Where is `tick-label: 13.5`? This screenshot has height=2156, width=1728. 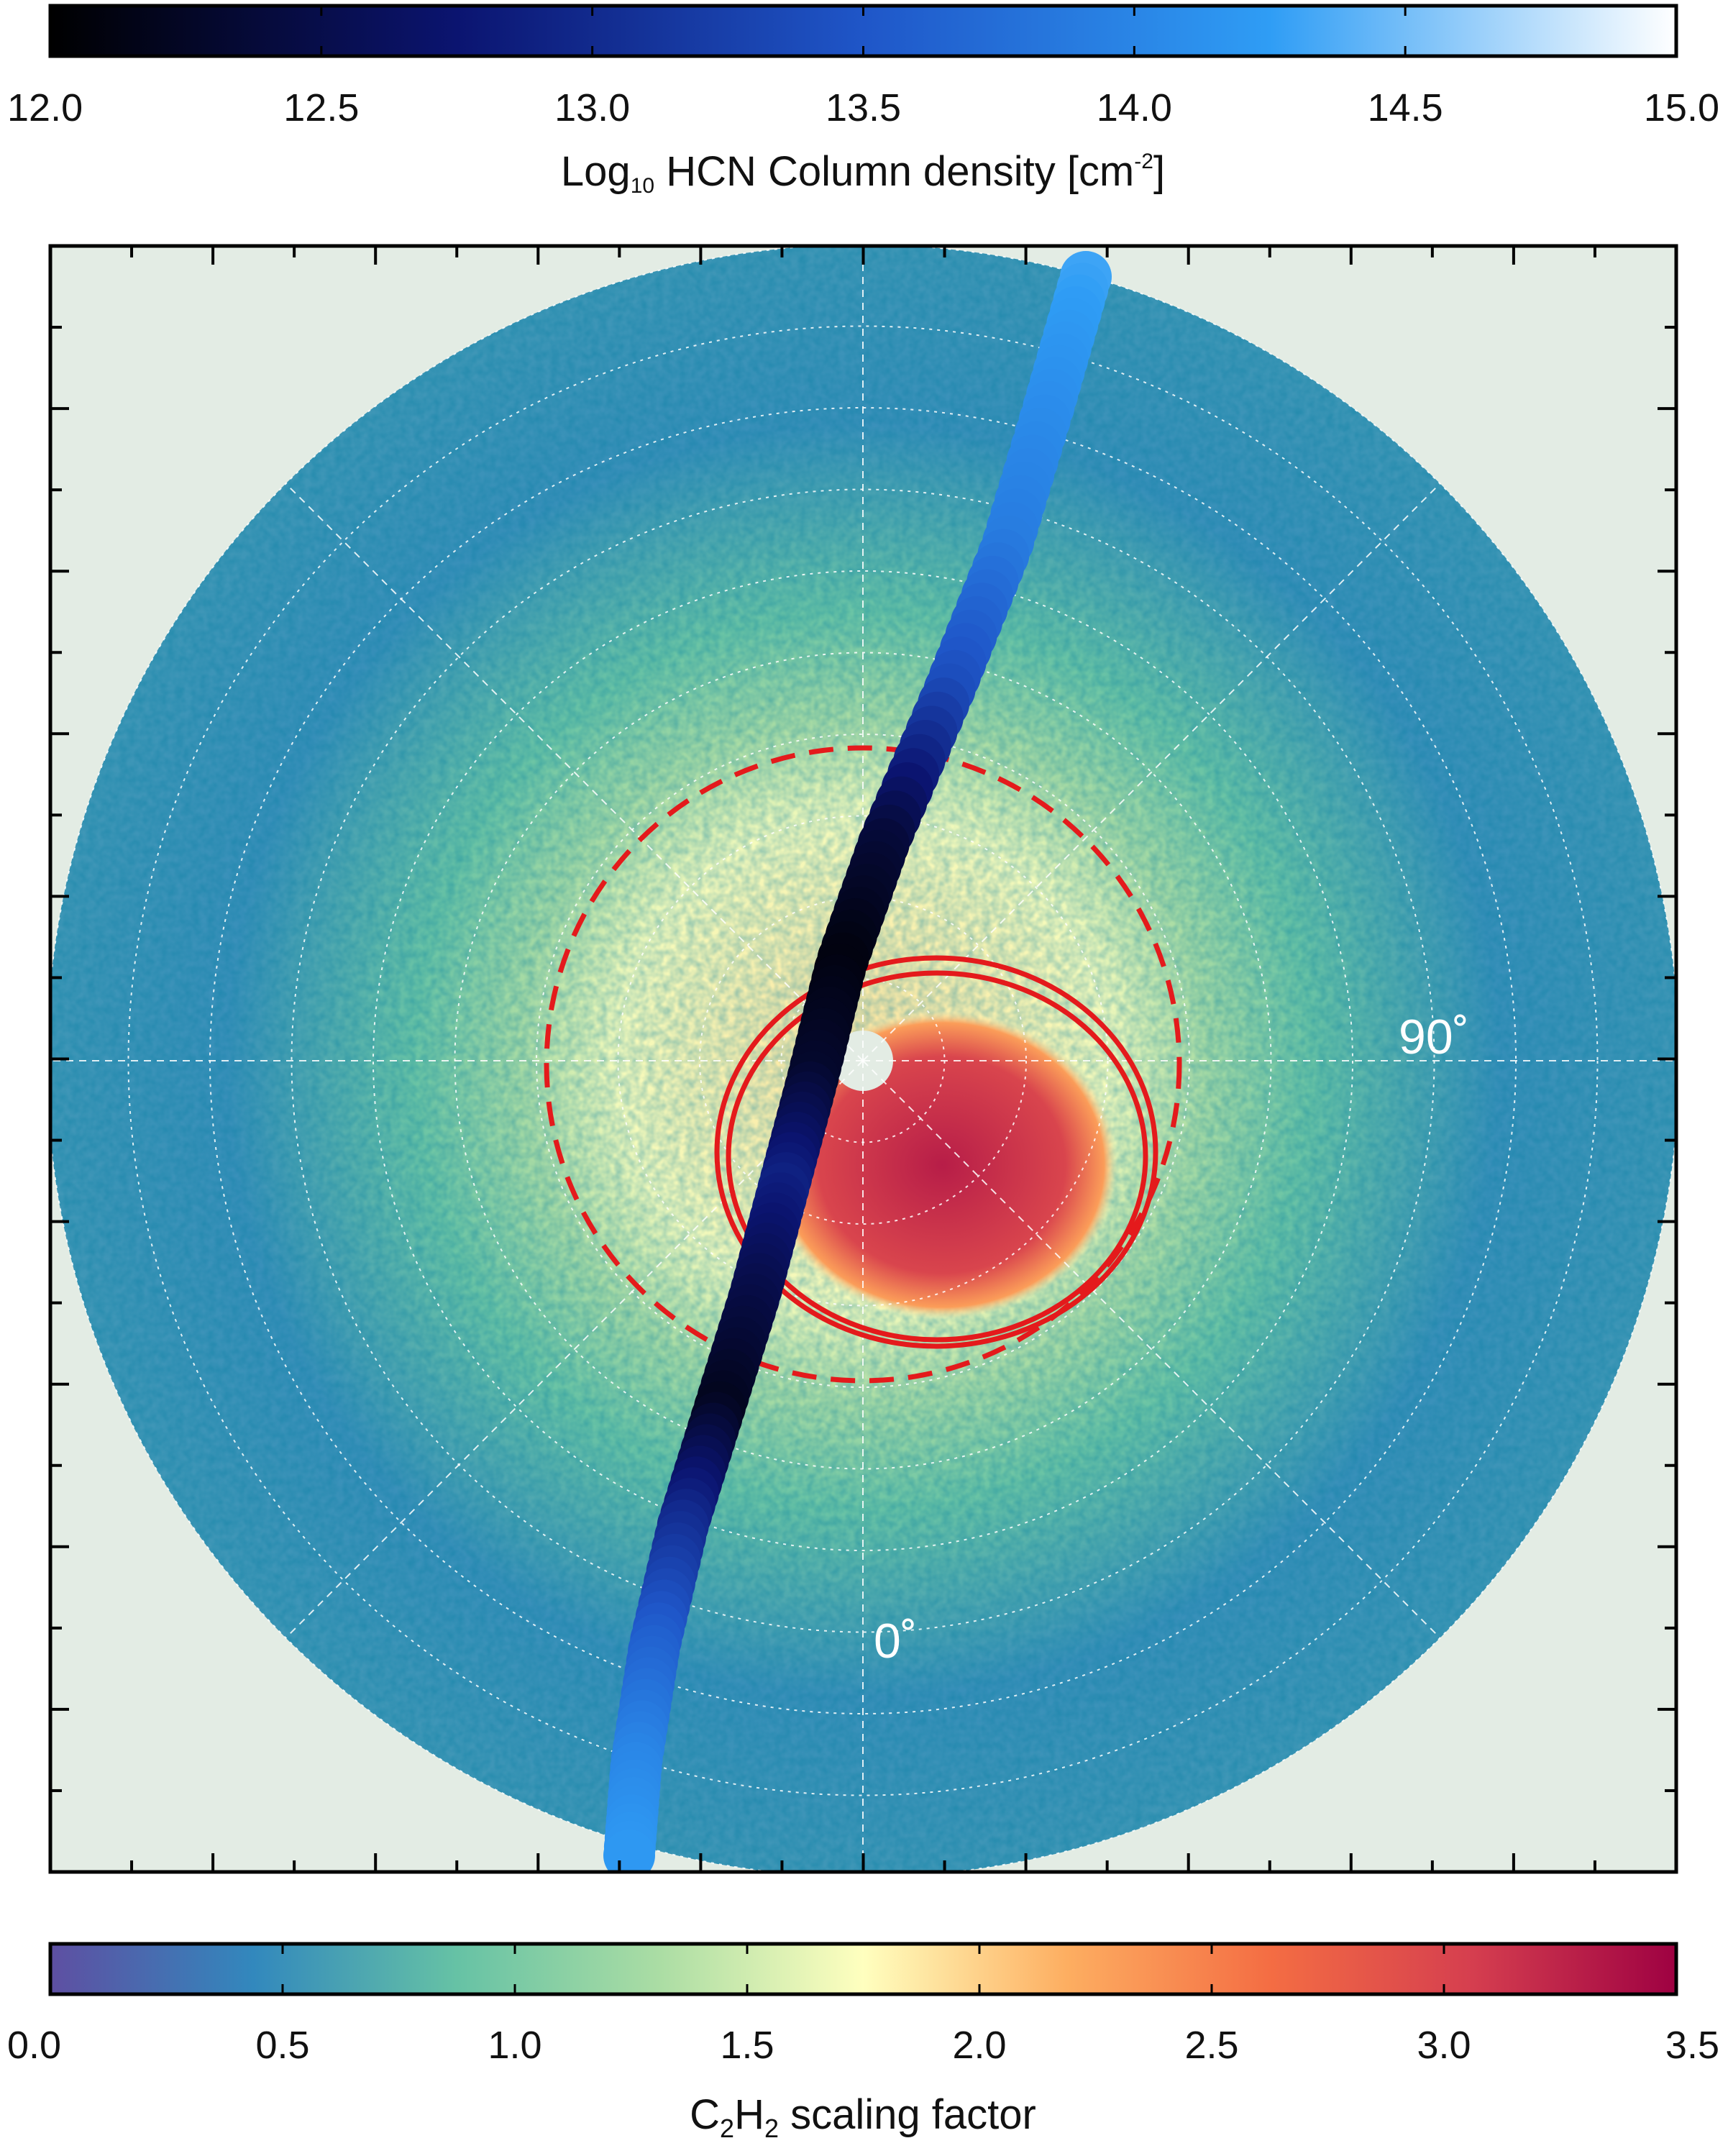 tick-label: 13.5 is located at coordinates (863, 107).